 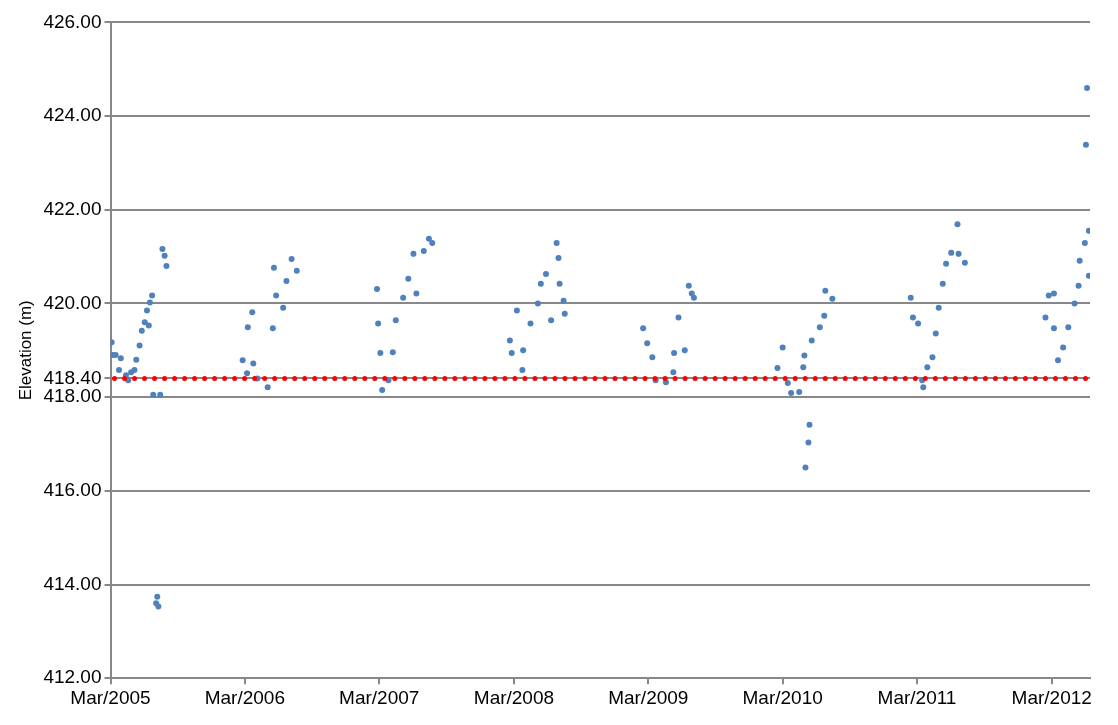 I want to click on x-tick-label: Mar/2011, so click(x=917, y=697).